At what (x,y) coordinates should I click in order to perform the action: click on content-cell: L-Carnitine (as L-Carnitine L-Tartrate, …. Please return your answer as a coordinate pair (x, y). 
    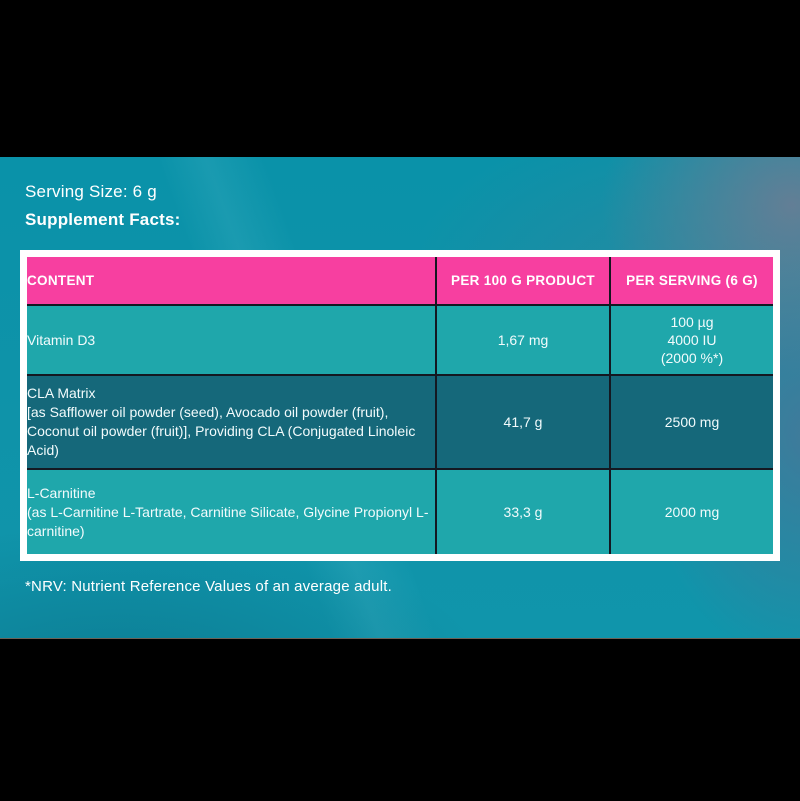
    Looking at the image, I should click on (232, 511).